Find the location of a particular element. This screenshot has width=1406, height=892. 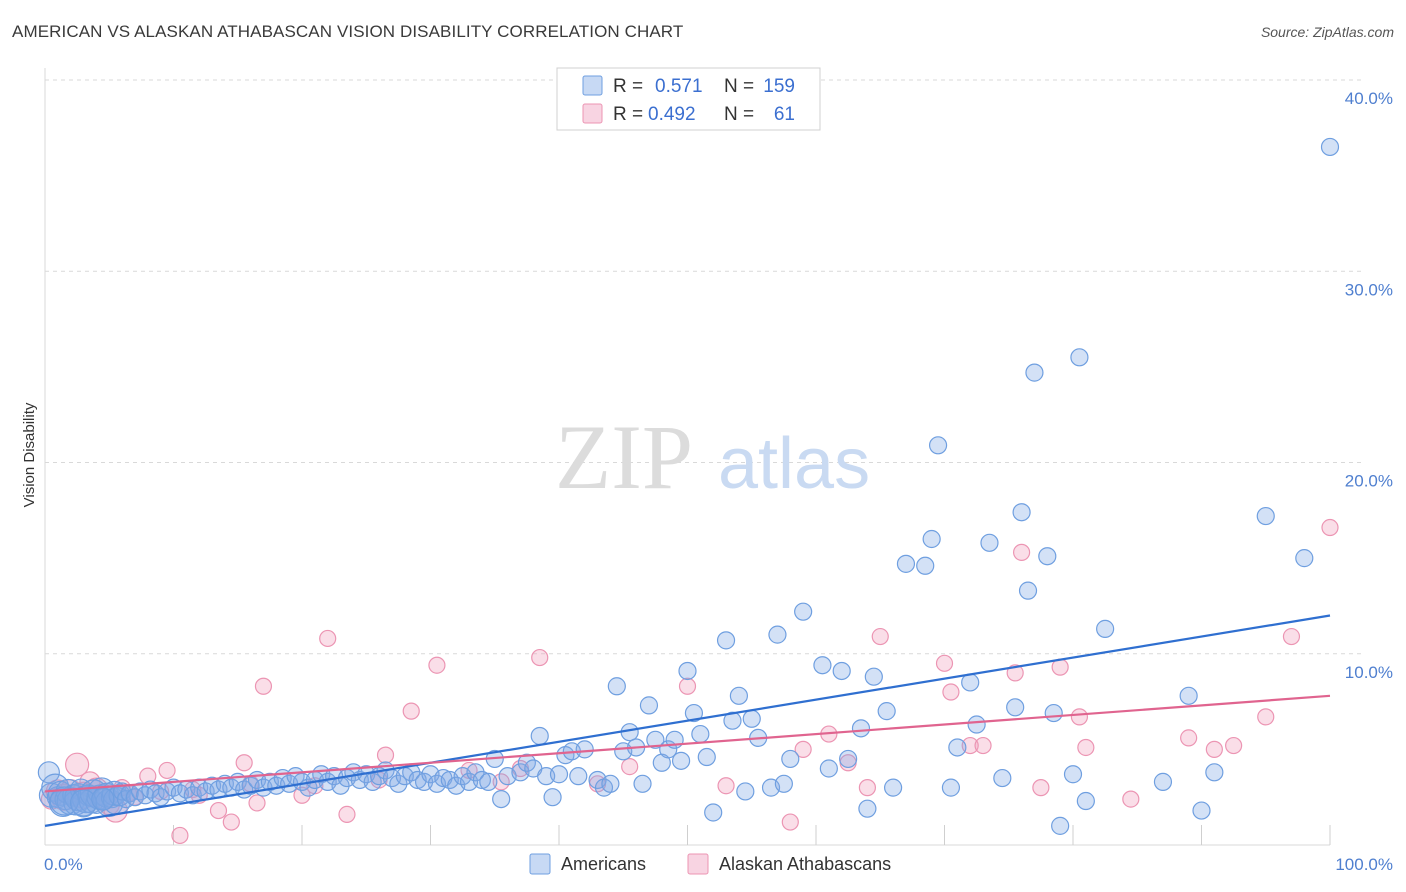

legend-r-alaskan: 0.492 is located at coordinates (672, 114).